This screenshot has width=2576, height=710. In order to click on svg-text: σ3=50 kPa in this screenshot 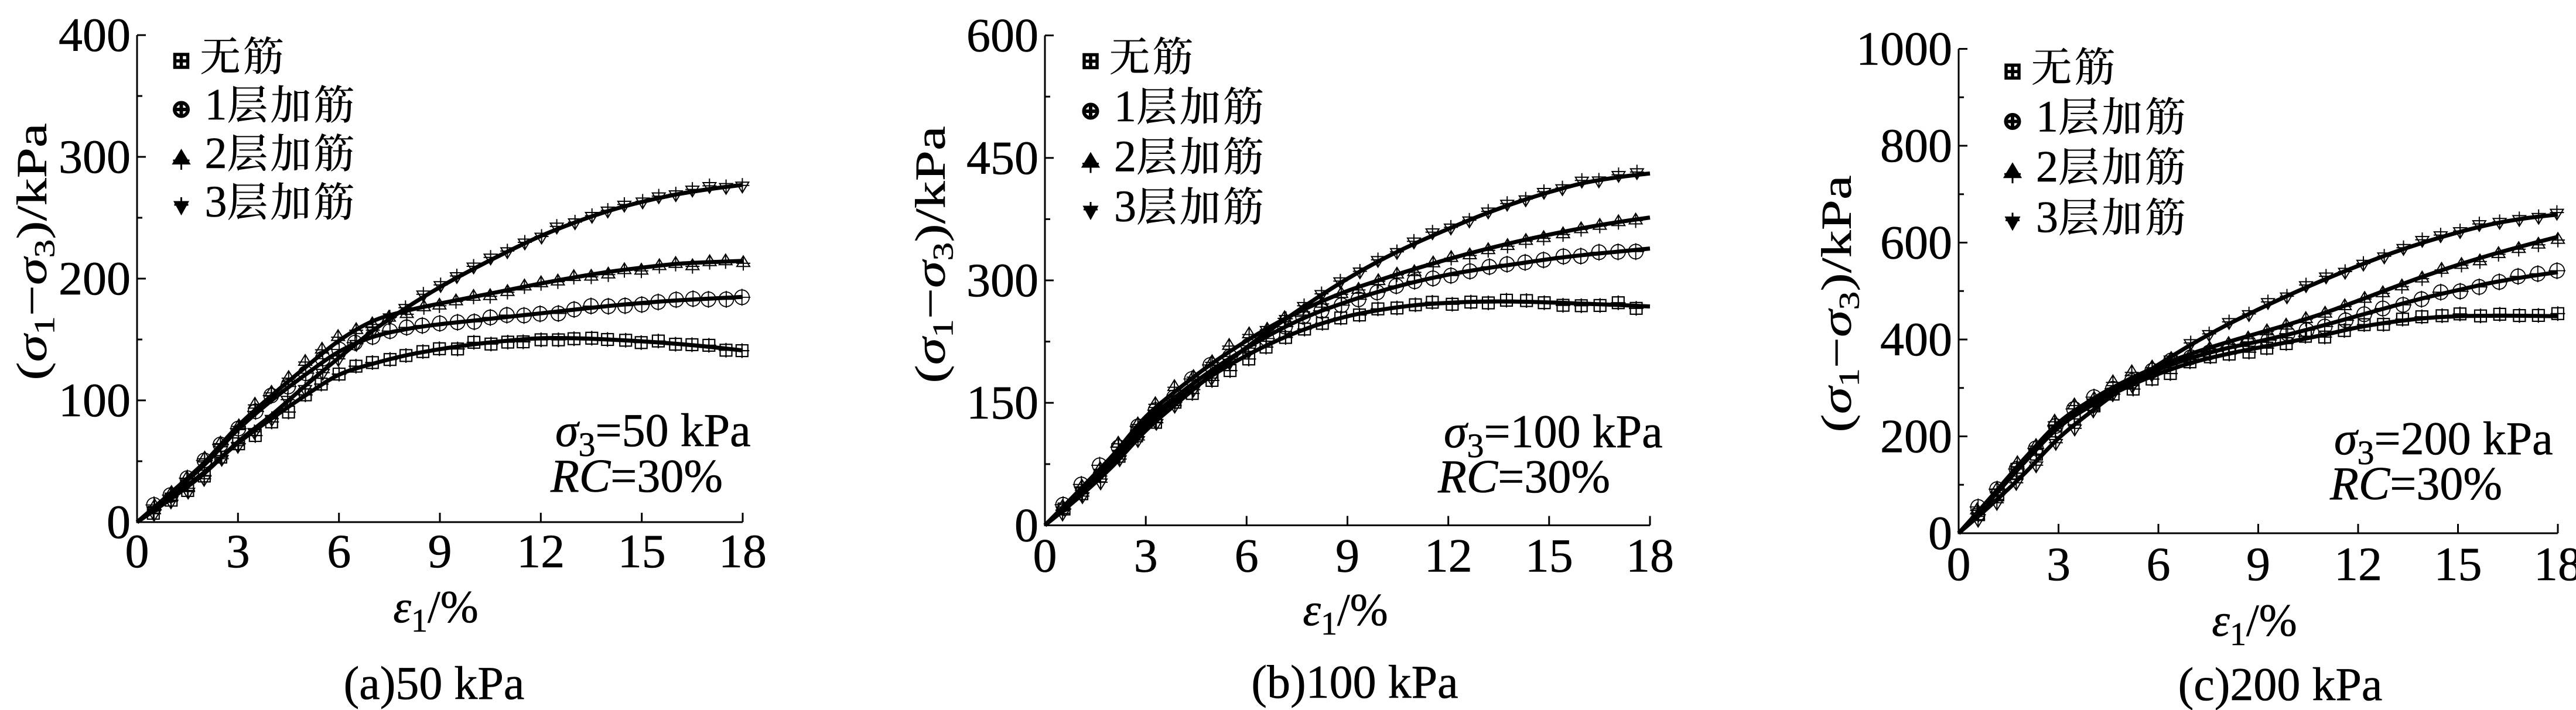, I will do `click(653, 434)`.